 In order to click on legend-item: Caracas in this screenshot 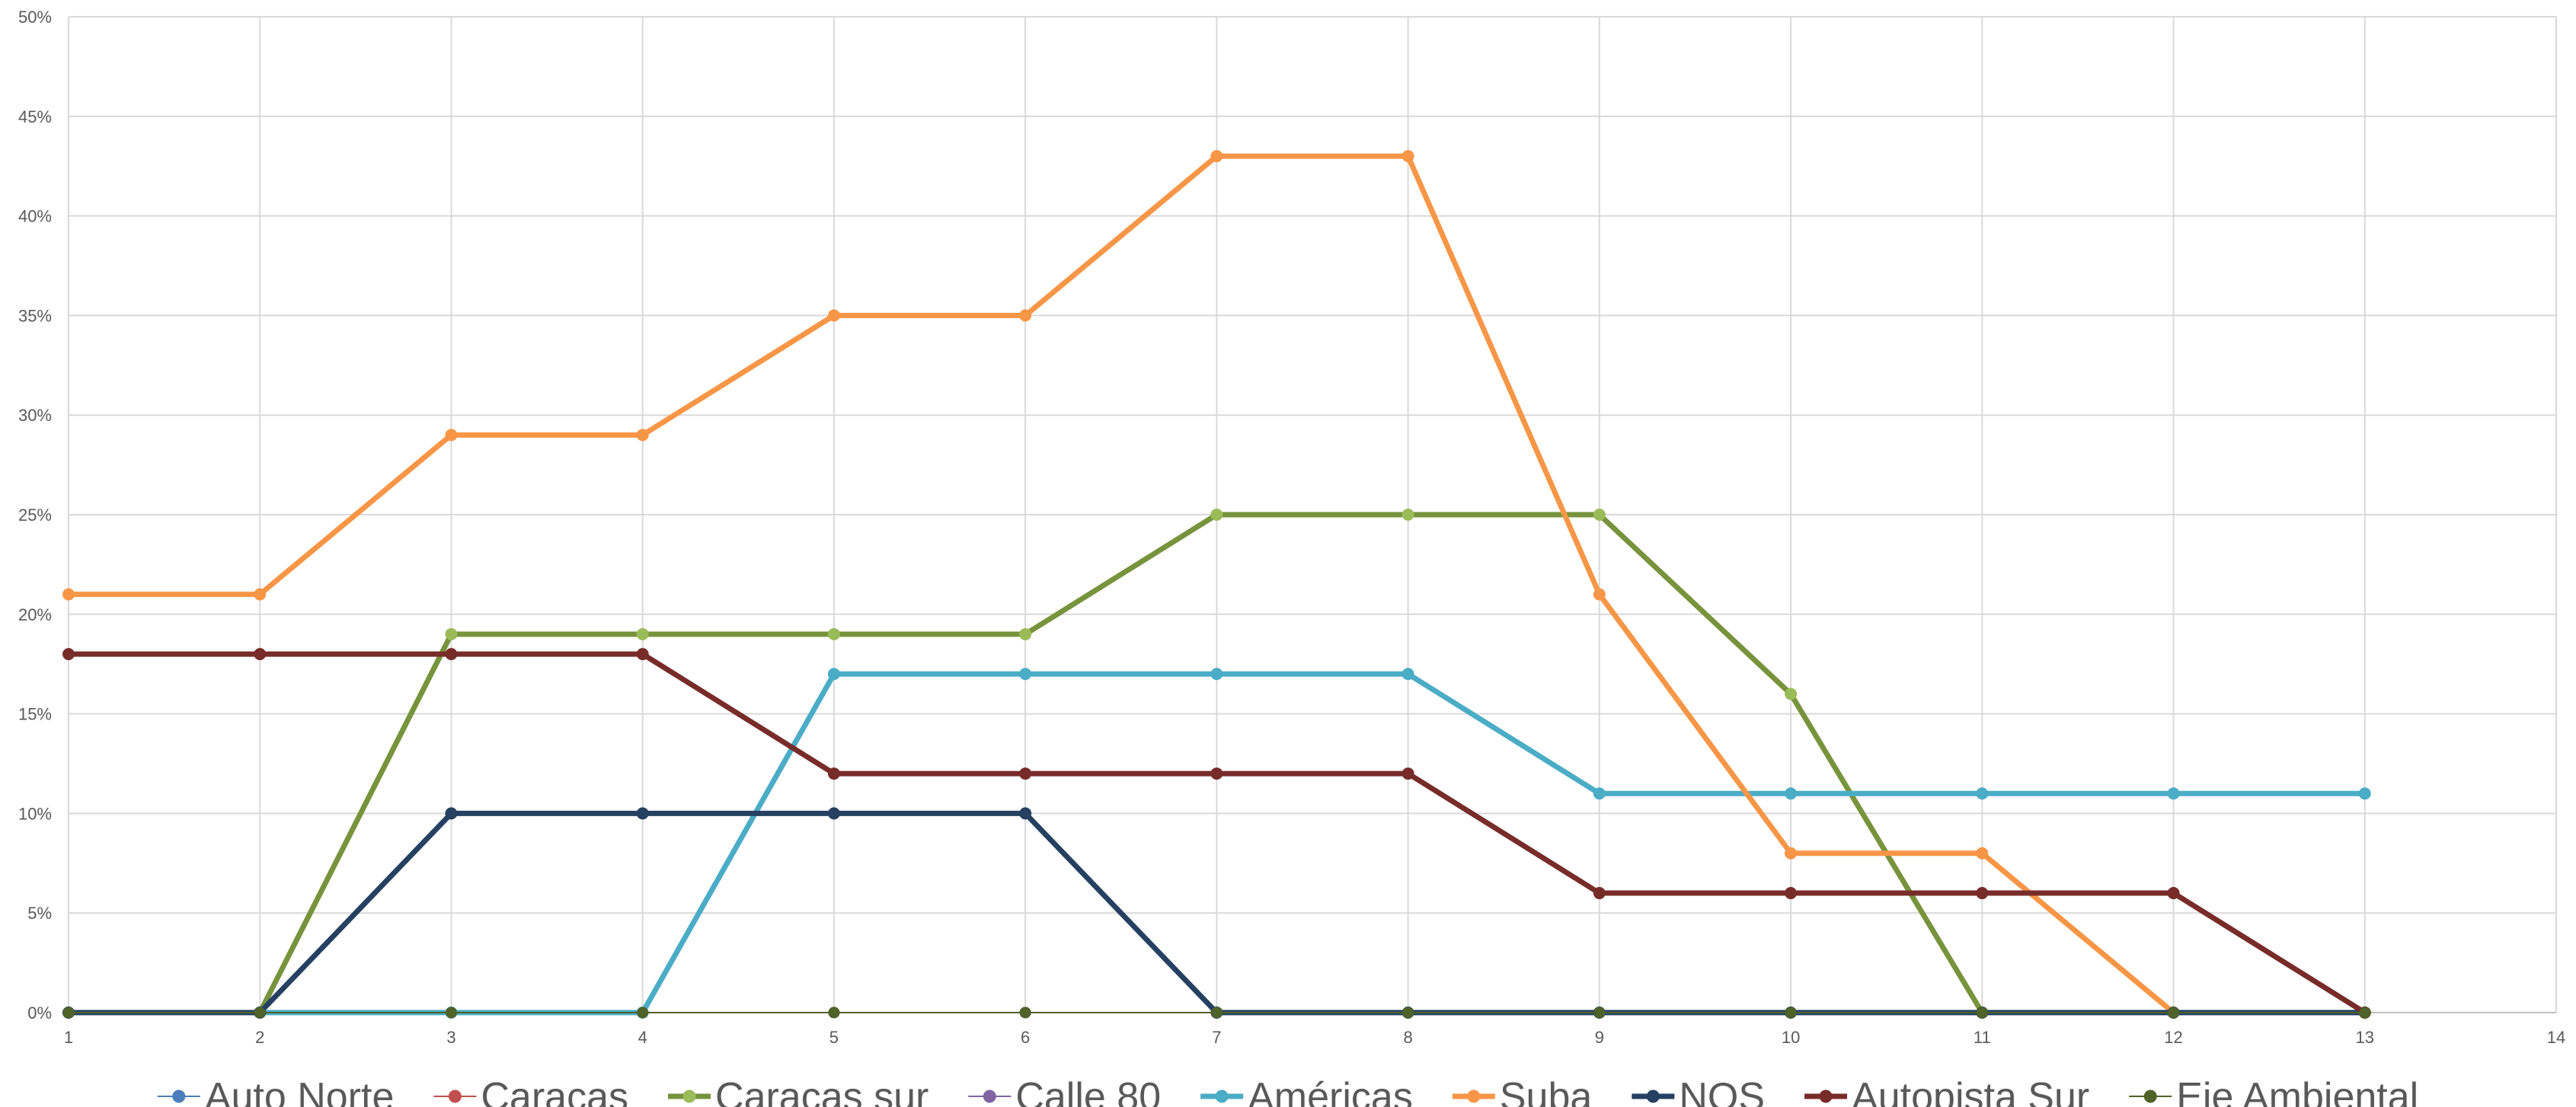, I will do `click(530, 1091)`.